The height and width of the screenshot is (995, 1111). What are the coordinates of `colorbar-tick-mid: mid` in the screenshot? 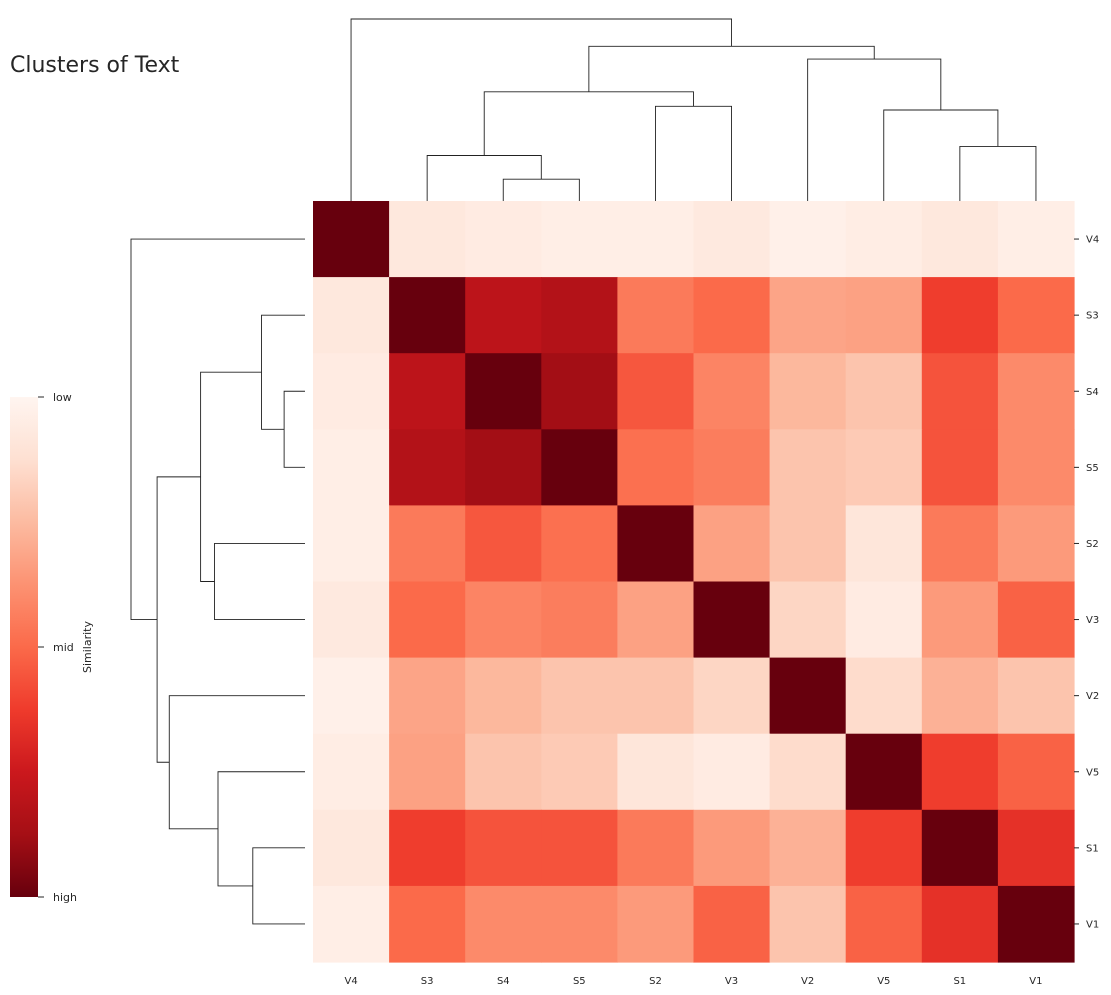 It's located at (63, 647).